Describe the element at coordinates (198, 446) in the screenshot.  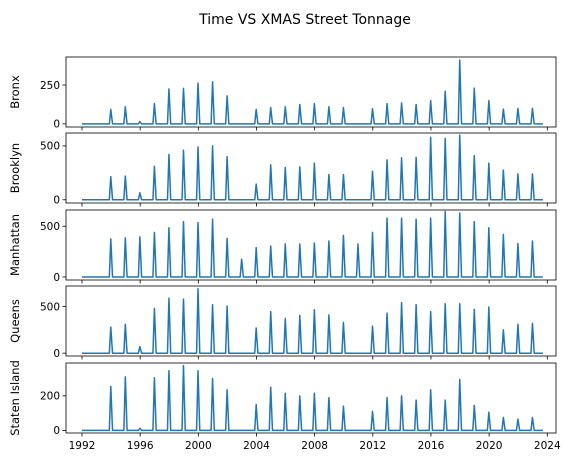
I see `x-tick-label: 2000` at that location.